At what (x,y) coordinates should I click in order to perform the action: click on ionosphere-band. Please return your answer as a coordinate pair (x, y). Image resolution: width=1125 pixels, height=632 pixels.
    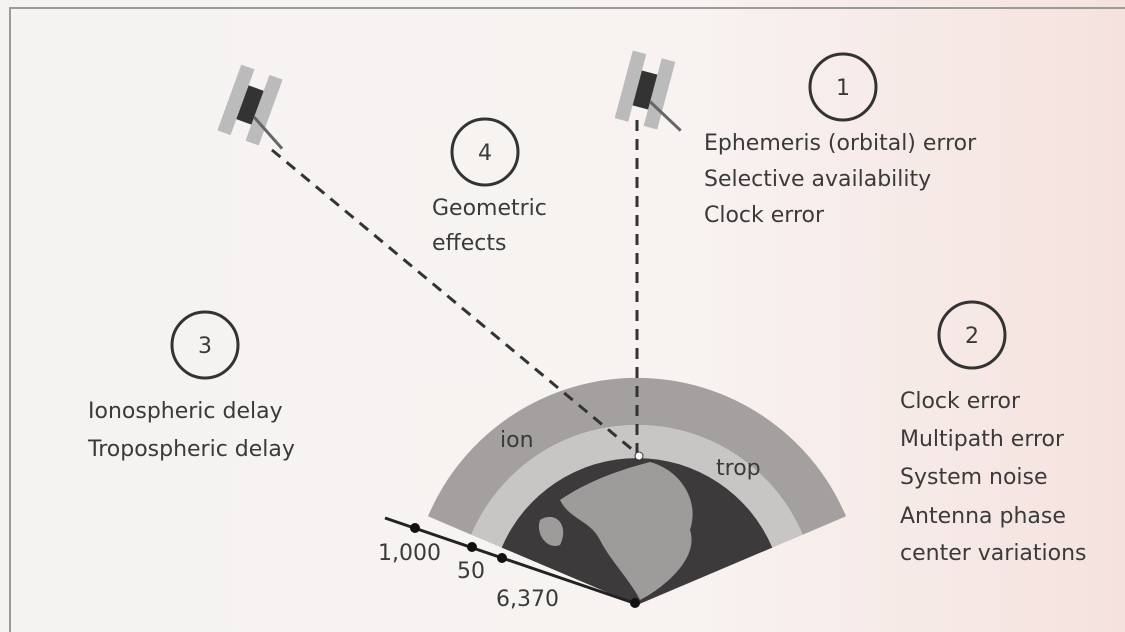
    Looking at the image, I should click on (637, 456).